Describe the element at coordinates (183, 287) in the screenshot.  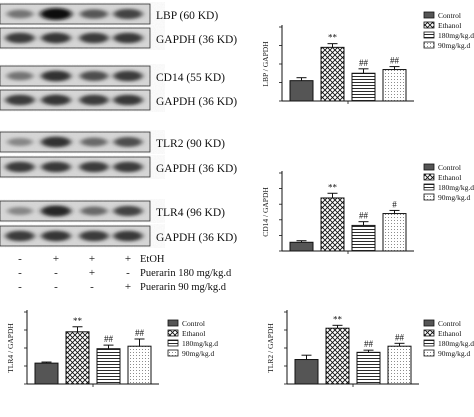
I see `treatment-label: Puerarin 90 mg/kg.d` at that location.